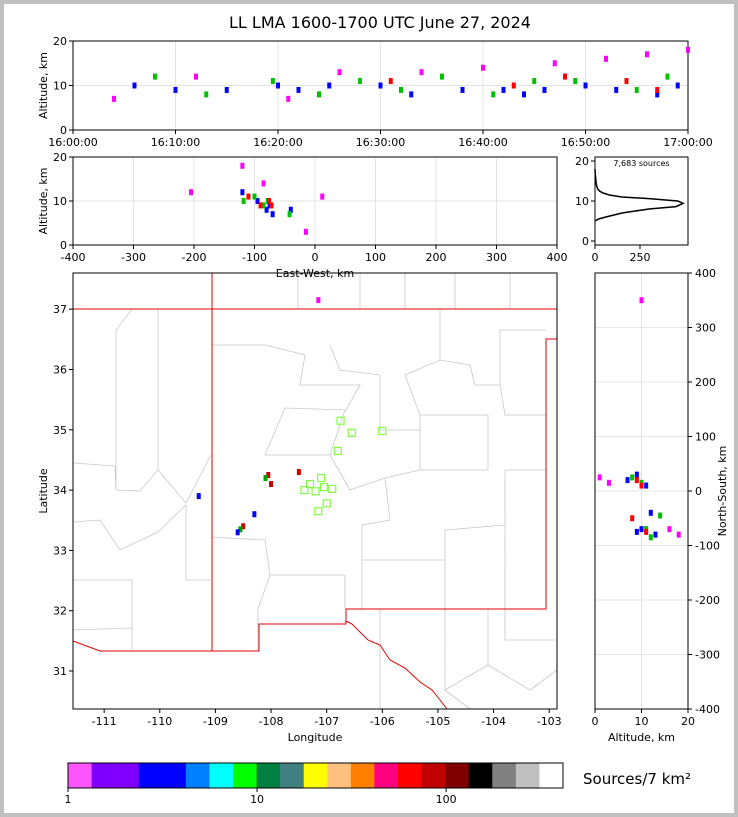 The height and width of the screenshot is (817, 738). Describe the element at coordinates (254, 257) in the screenshot. I see `x-tick-label: -100` at that location.